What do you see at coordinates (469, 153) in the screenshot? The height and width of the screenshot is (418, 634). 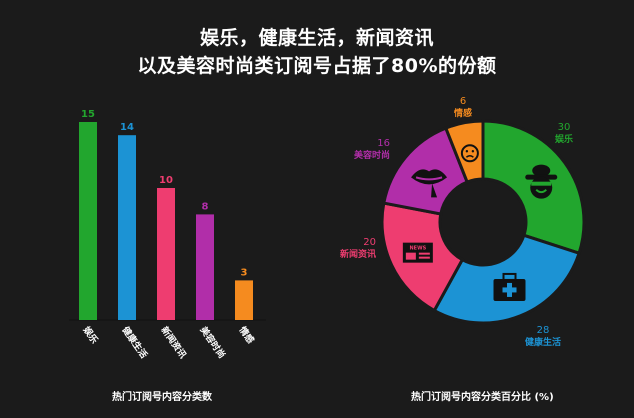 I see `sad-face-icon` at bounding box center [469, 153].